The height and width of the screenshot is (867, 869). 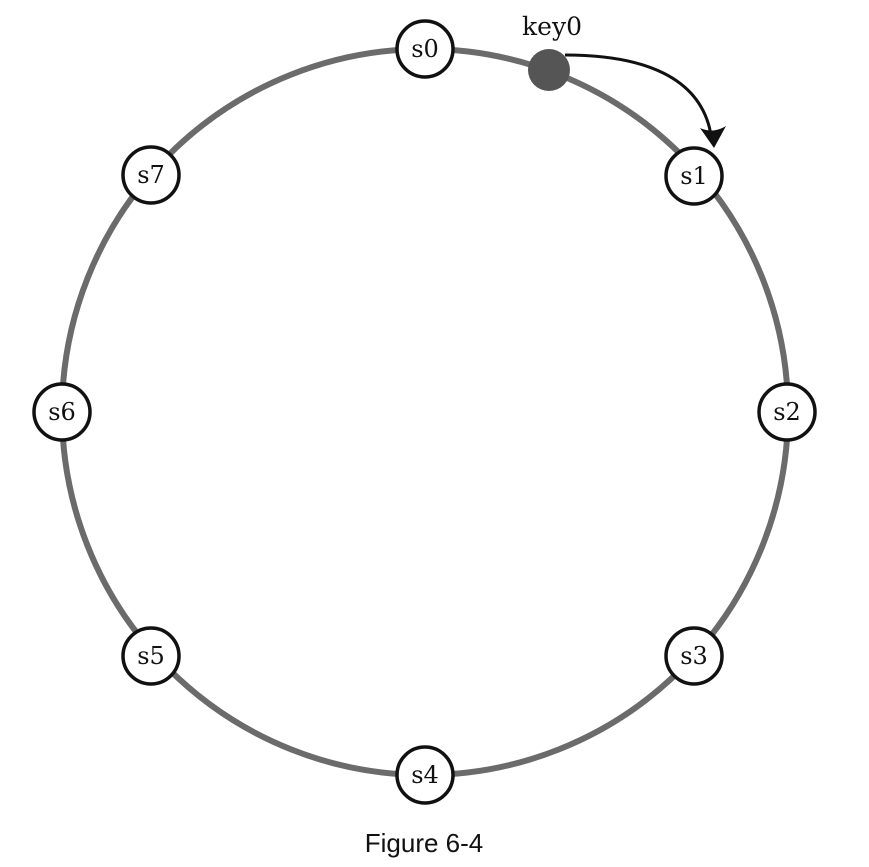 I want to click on server-node-s5: s5, so click(x=151, y=656).